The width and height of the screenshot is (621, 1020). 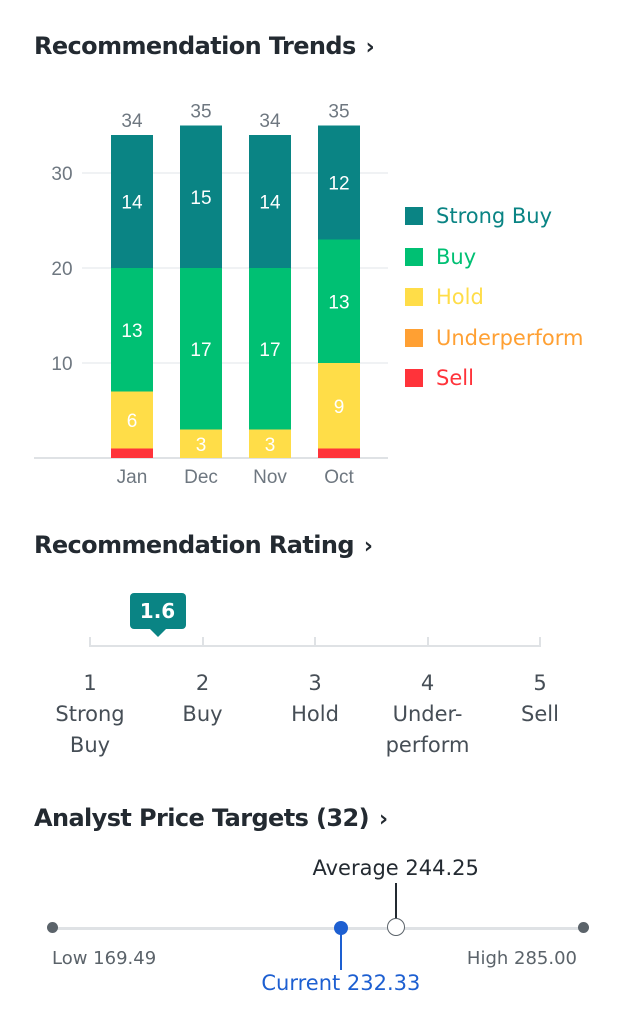 I want to click on y-tick-label: 20, so click(x=61, y=269).